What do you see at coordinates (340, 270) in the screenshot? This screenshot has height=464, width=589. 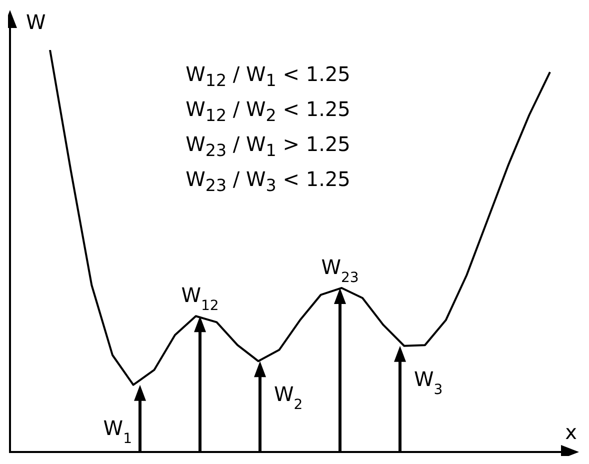 I see `annotation: W$_{23}$` at bounding box center [340, 270].